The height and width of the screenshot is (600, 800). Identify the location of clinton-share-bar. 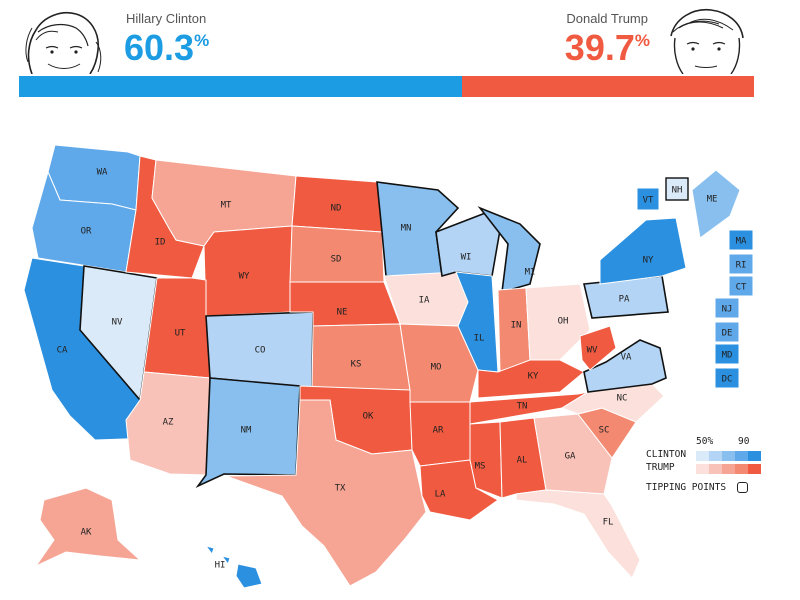
(240, 86).